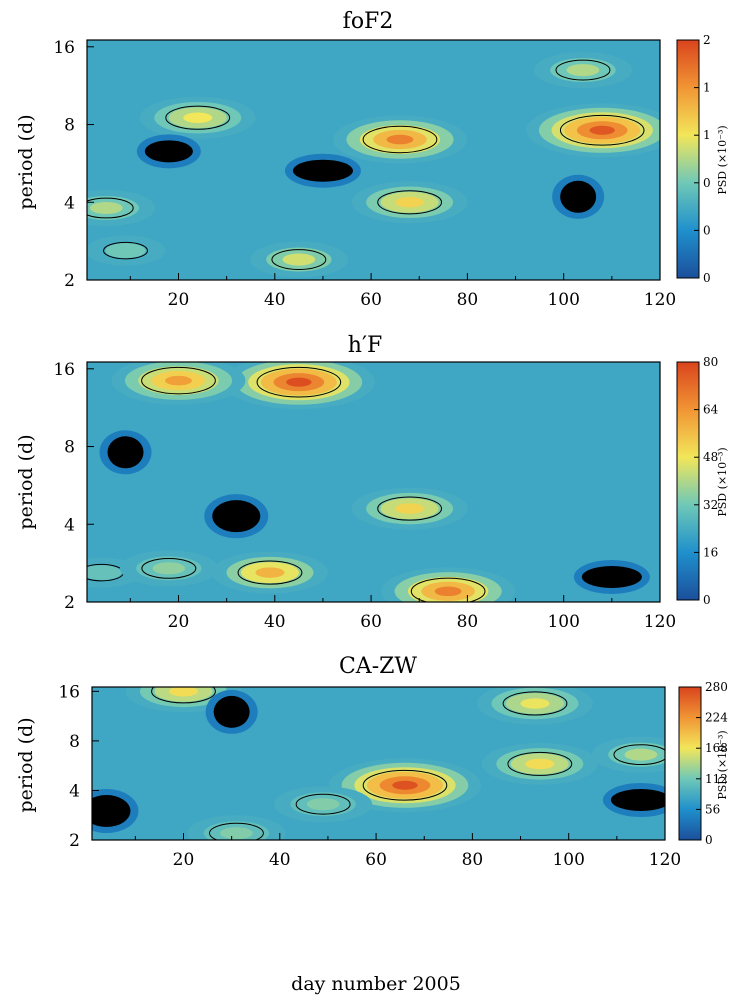 The height and width of the screenshot is (1001, 745). I want to click on x-axis-label: day number 2005, so click(376, 984).